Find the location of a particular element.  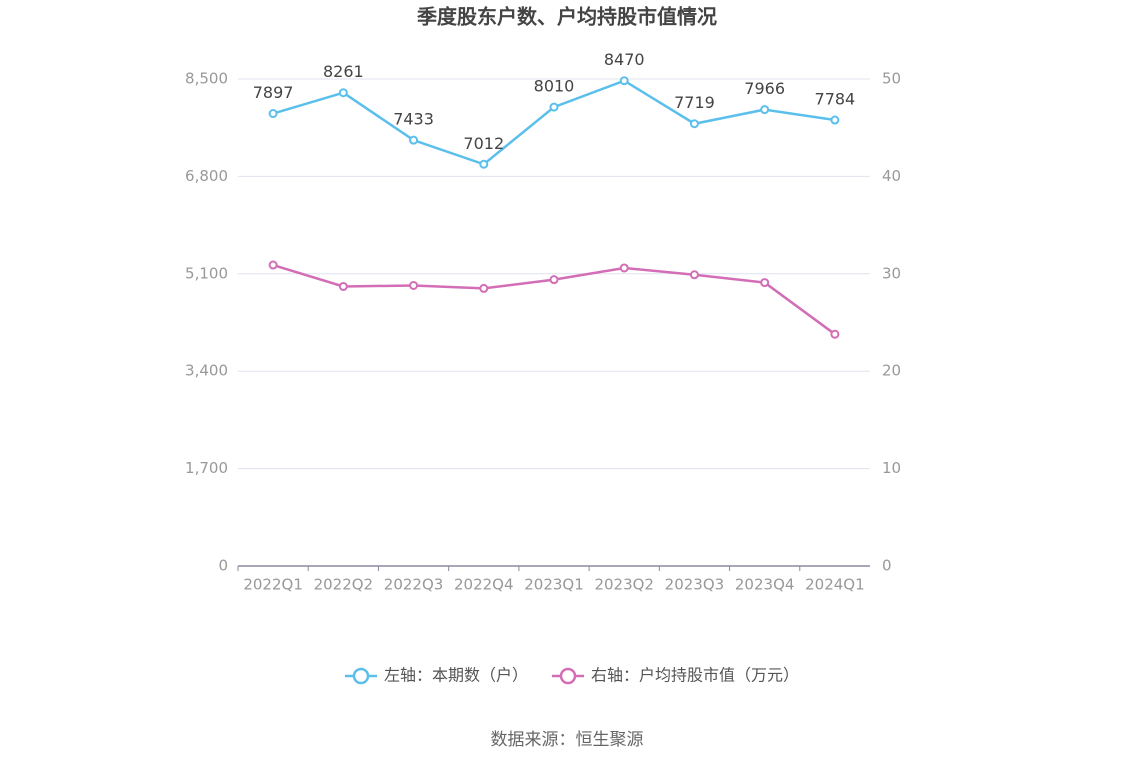

y-tick-label: 0 is located at coordinates (223, 566).